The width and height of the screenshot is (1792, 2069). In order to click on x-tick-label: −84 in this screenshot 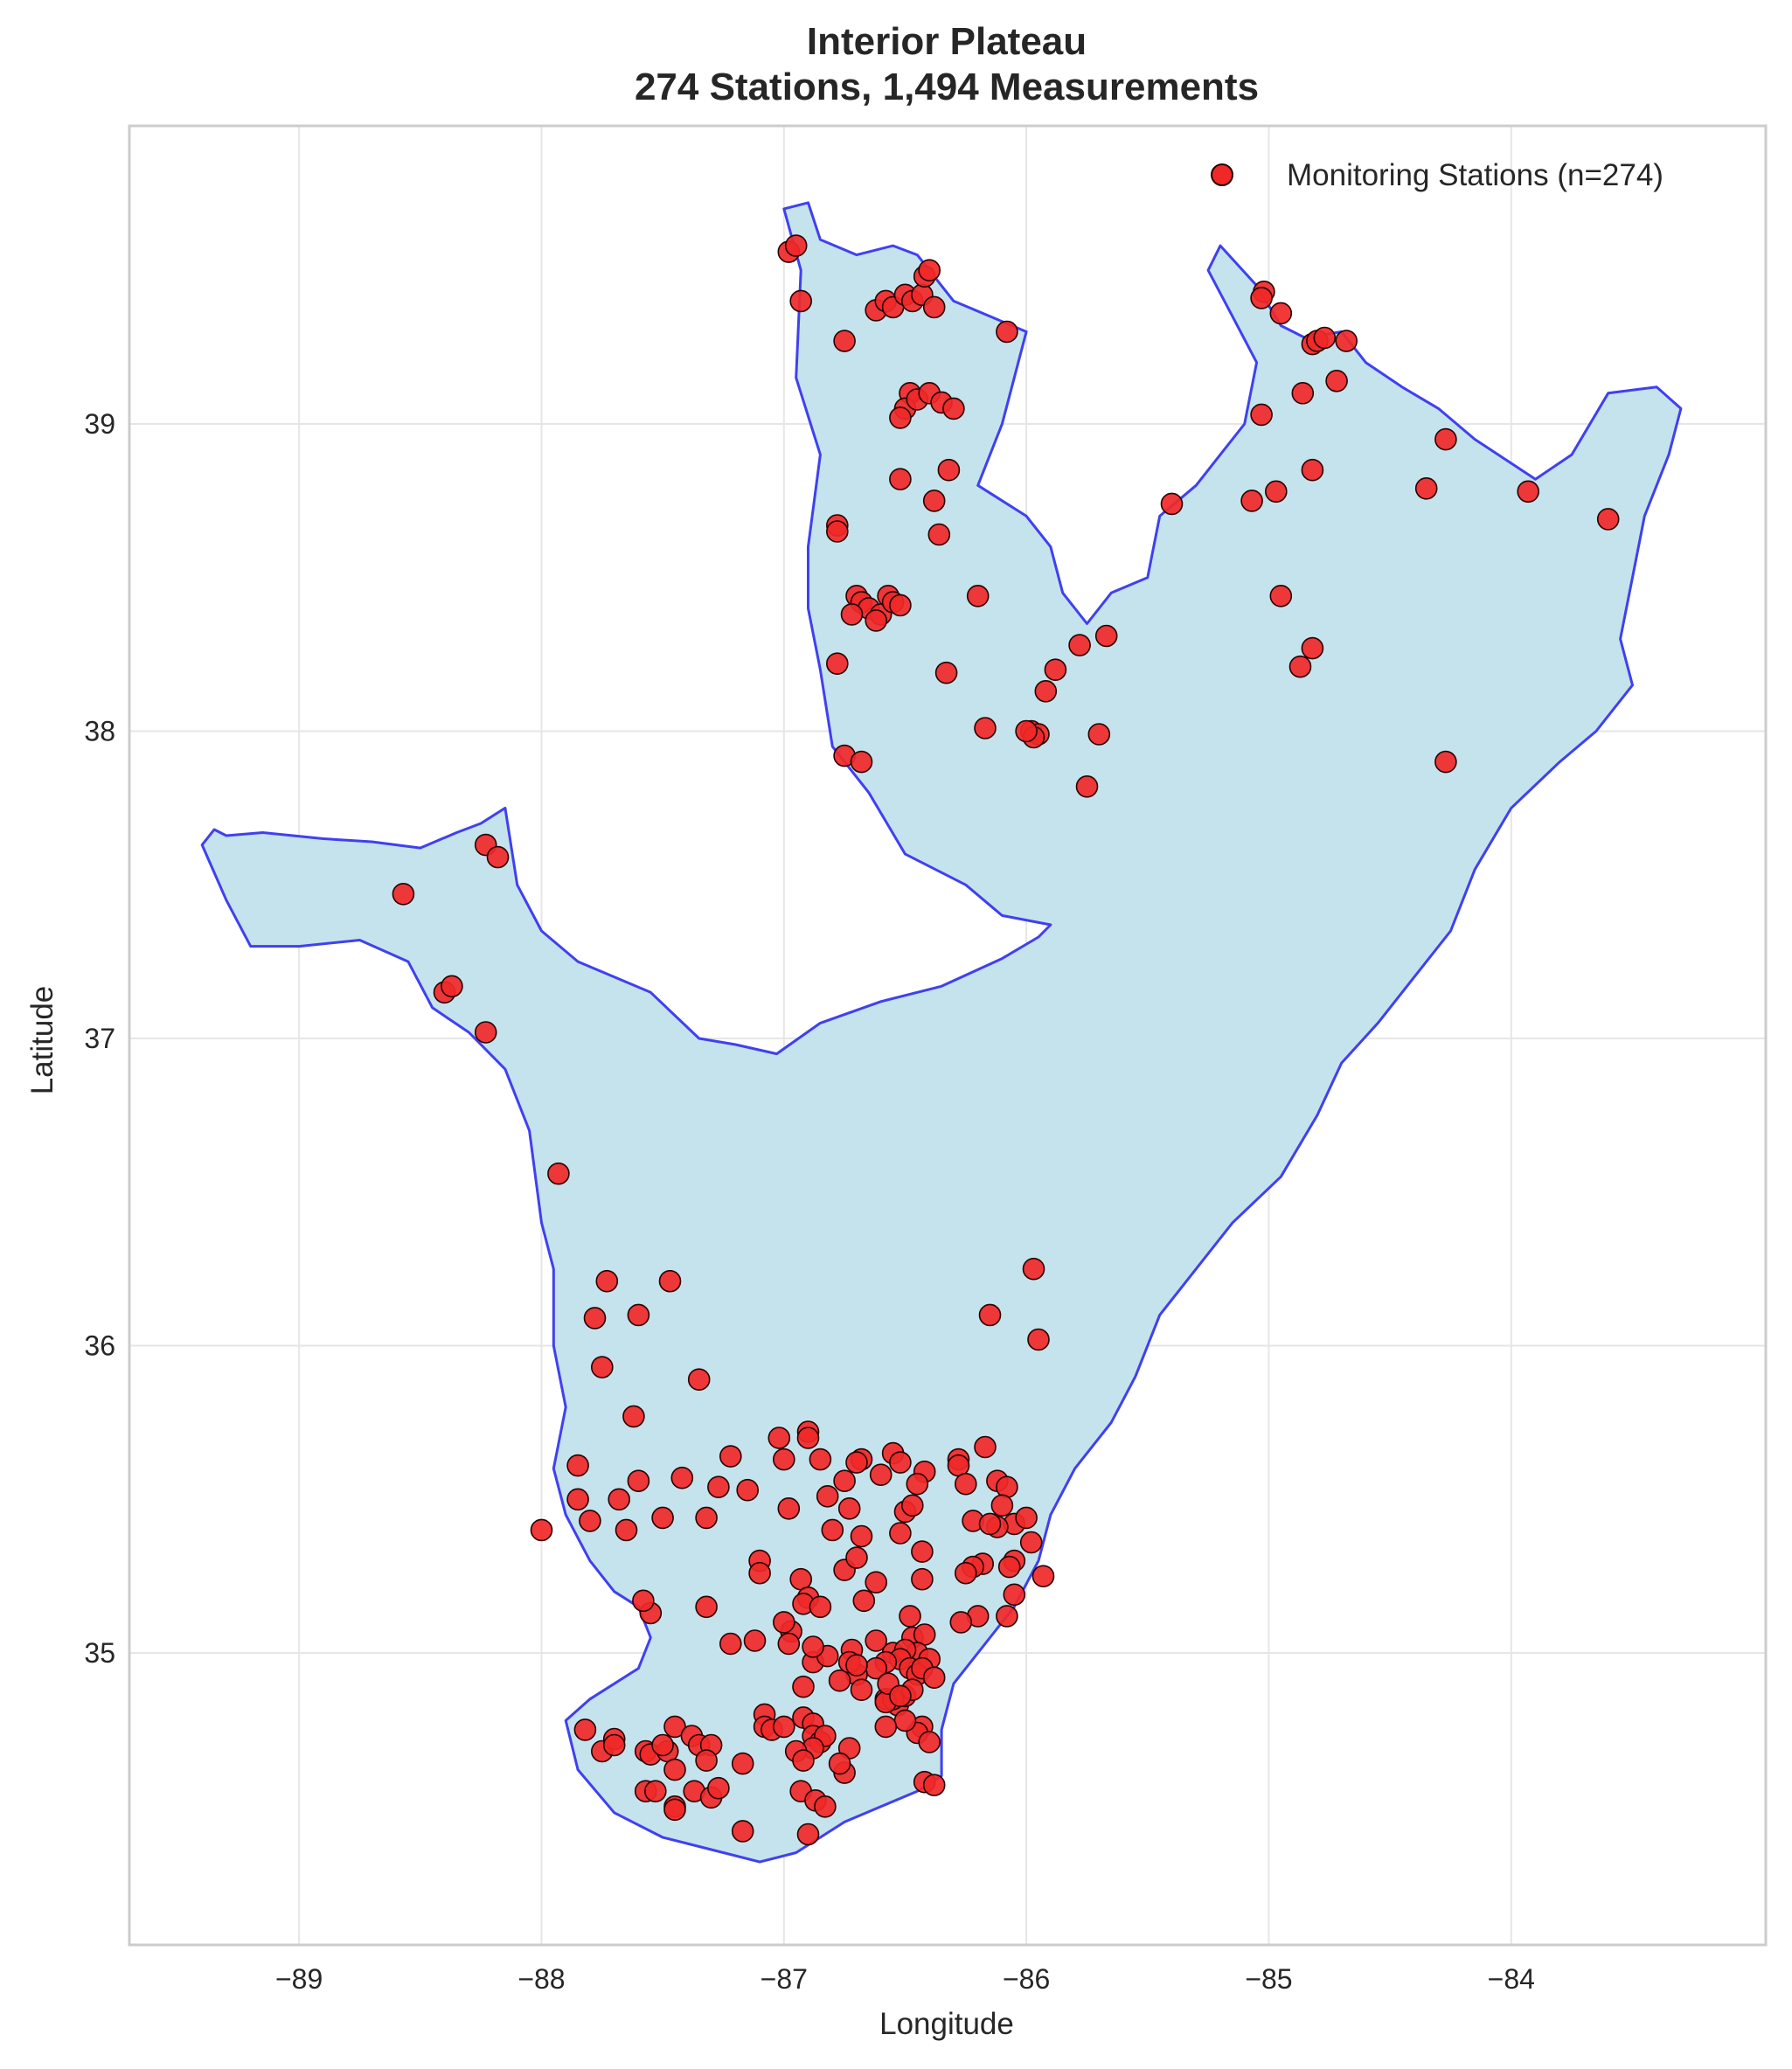, I will do `click(1511, 1979)`.